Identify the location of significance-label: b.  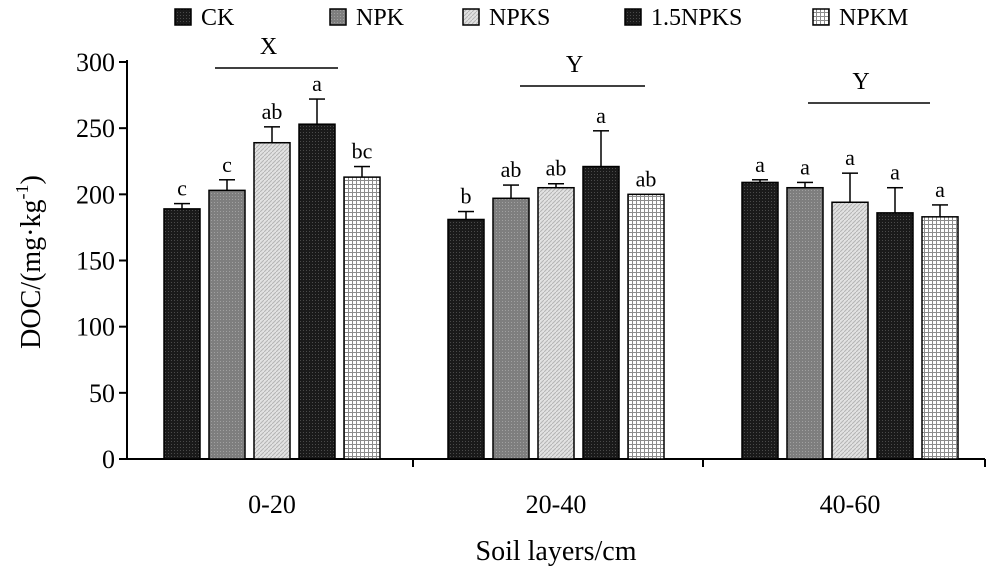
(466, 196).